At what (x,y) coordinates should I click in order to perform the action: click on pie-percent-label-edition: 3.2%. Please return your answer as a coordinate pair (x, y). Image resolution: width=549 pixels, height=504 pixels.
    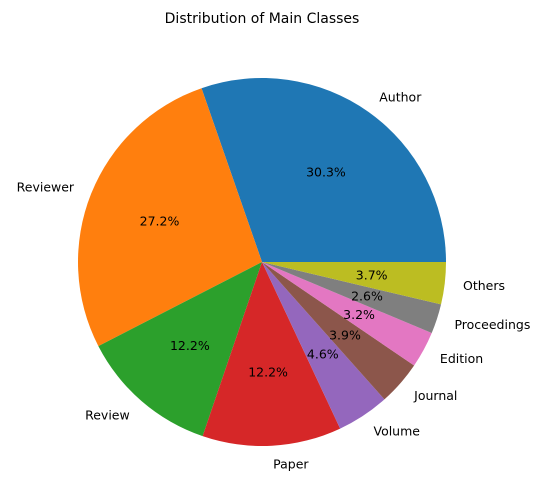
    Looking at the image, I should click on (359, 314).